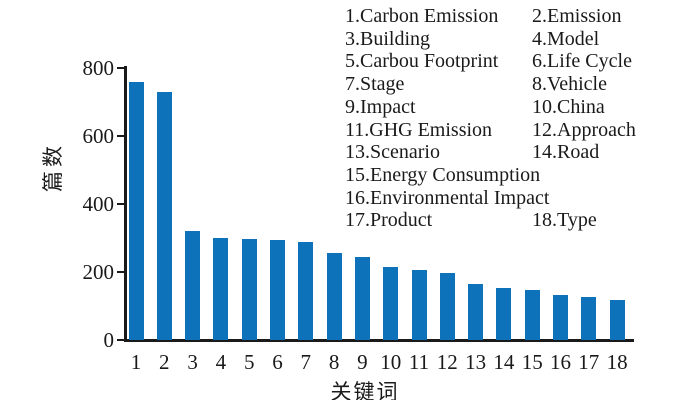  What do you see at coordinates (125, 204) in the screenshot?
I see `y-axis-line` at bounding box center [125, 204].